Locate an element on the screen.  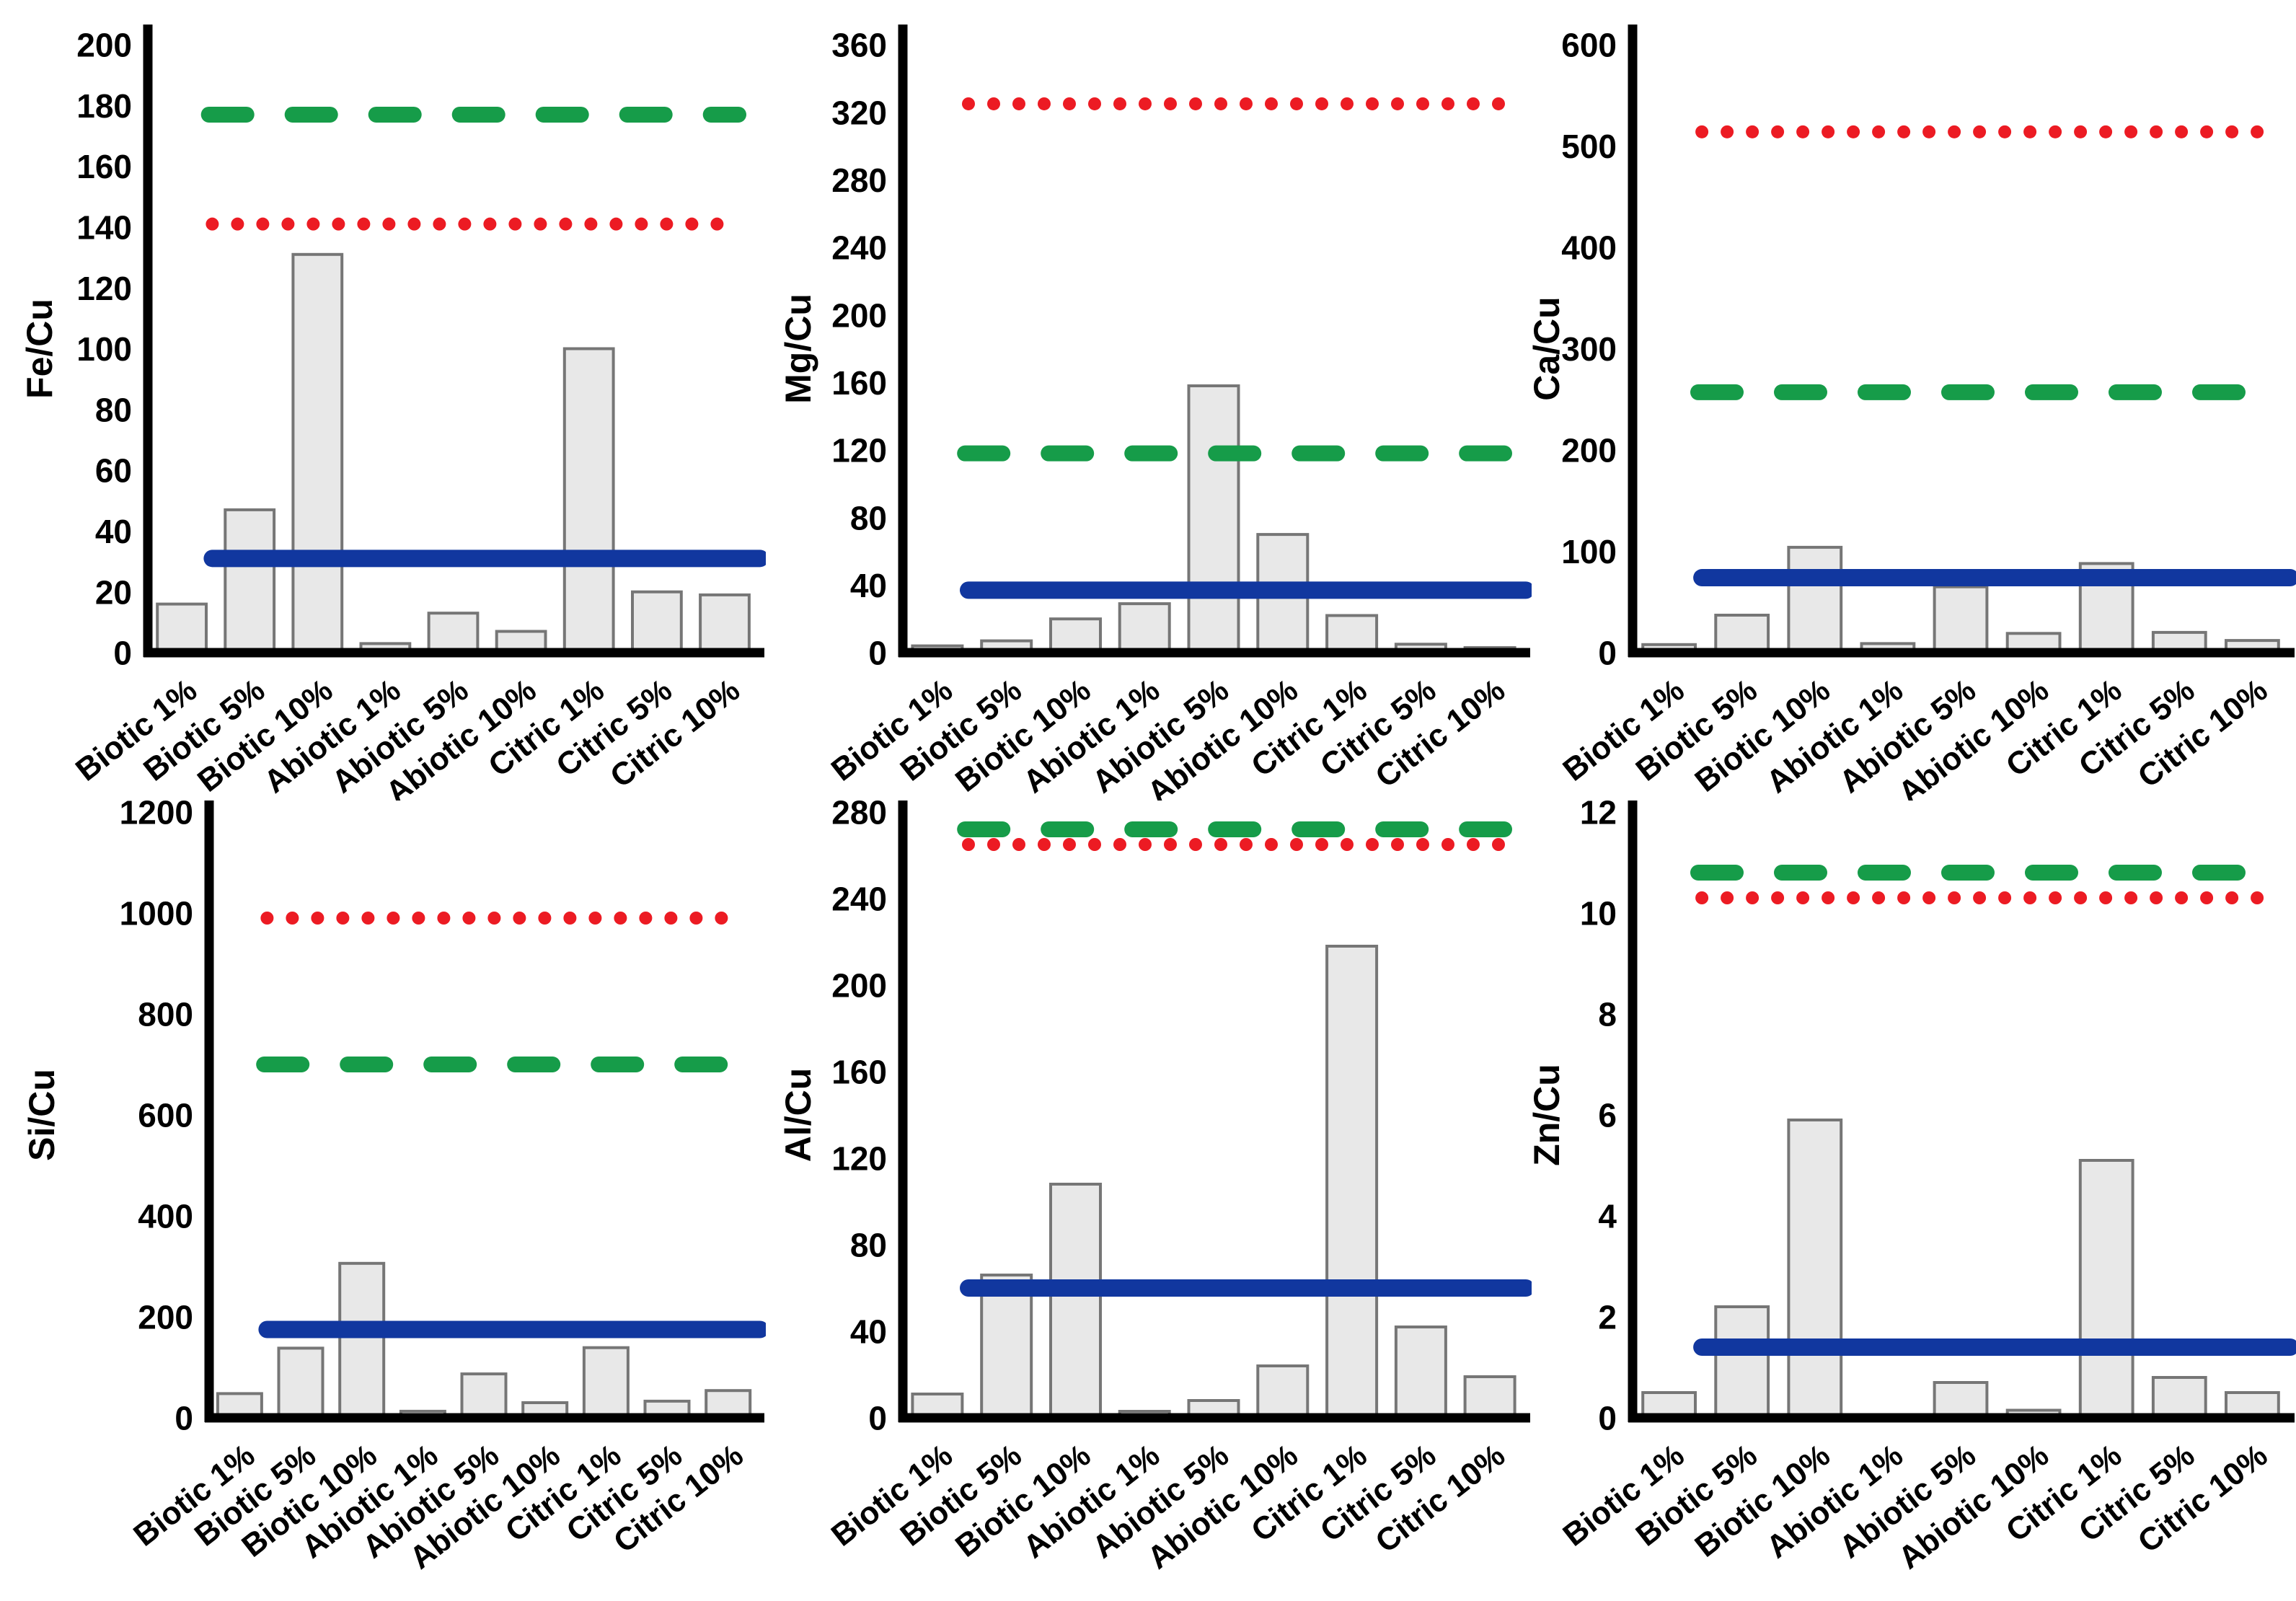
y-tick-label: 1200 is located at coordinates (156, 816).